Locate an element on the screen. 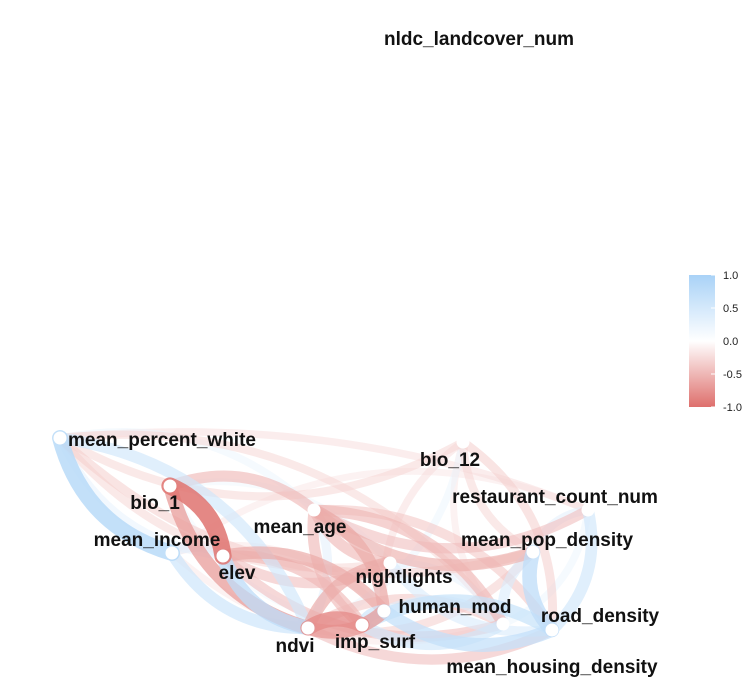  node-label-imp: imp_surf is located at coordinates (375, 642).